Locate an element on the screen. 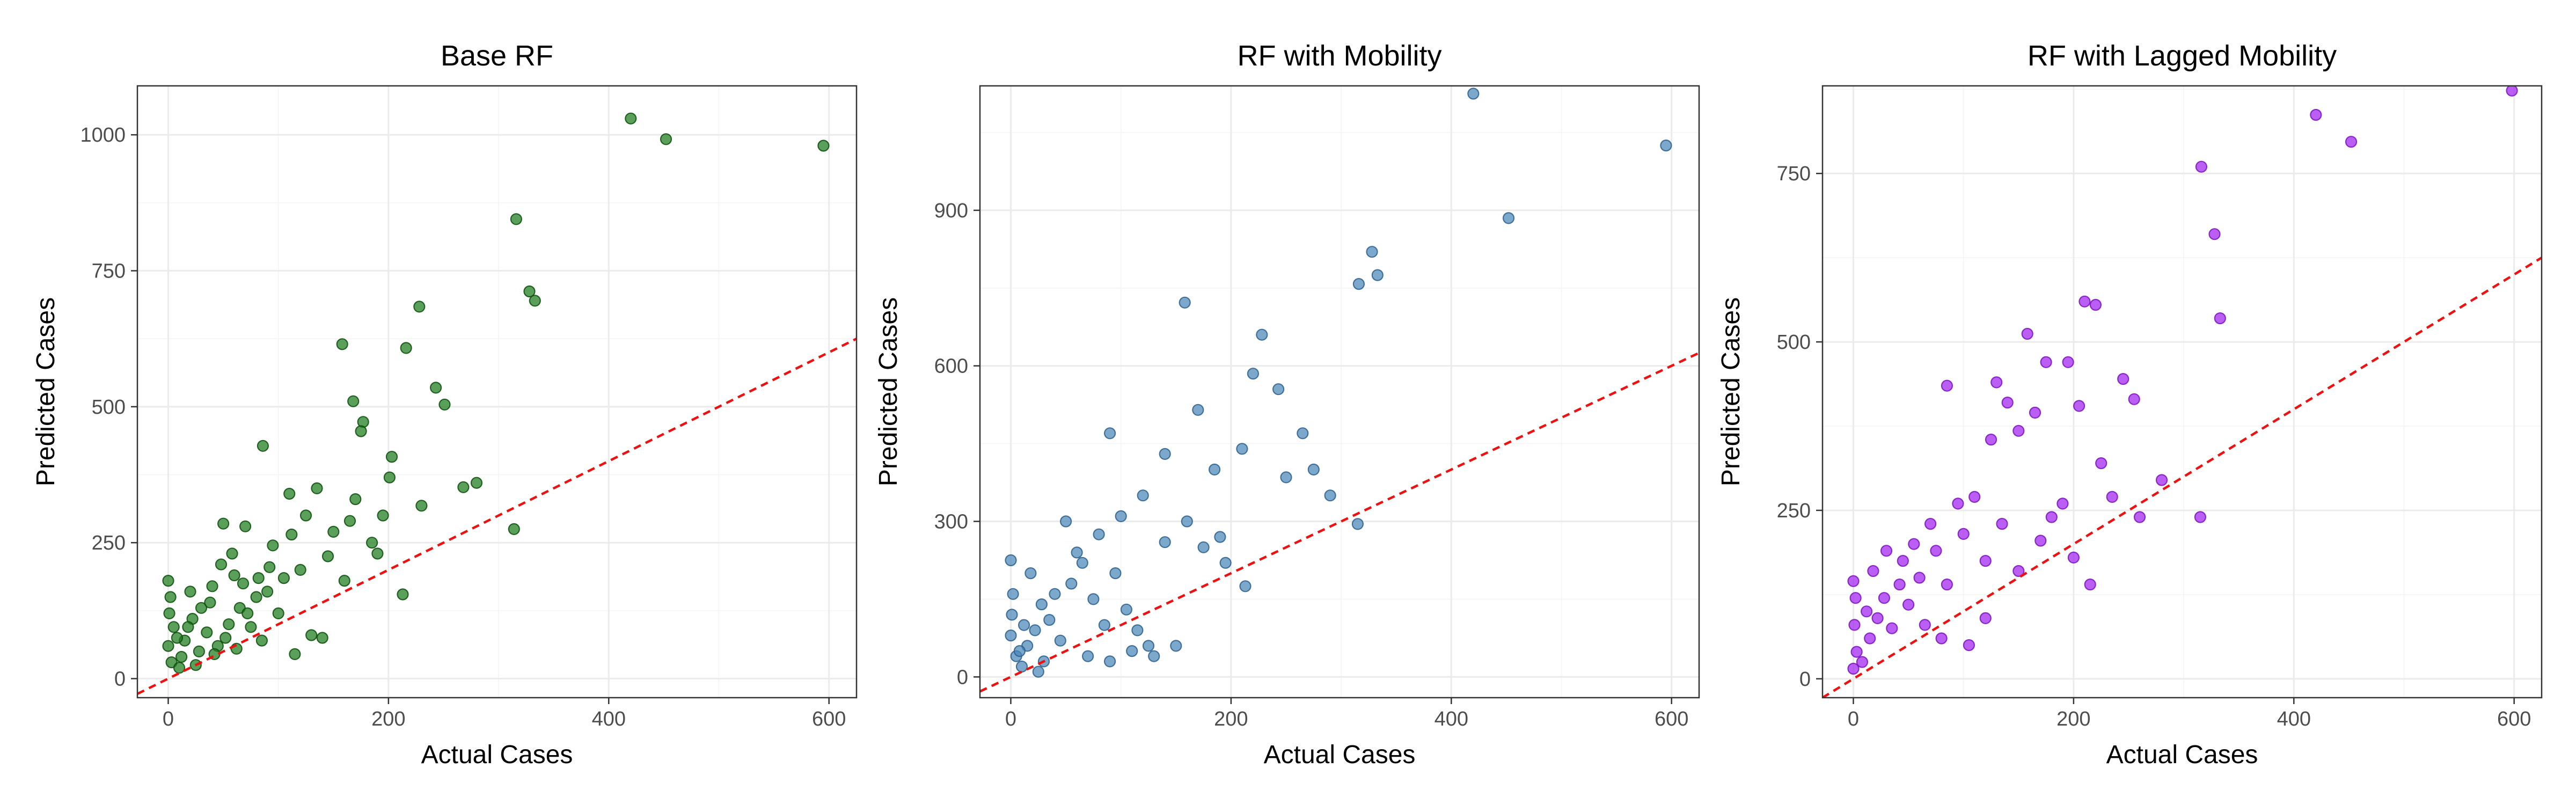 The width and height of the screenshot is (2576, 805). chart-title: RF with Mobility is located at coordinates (1339, 56).